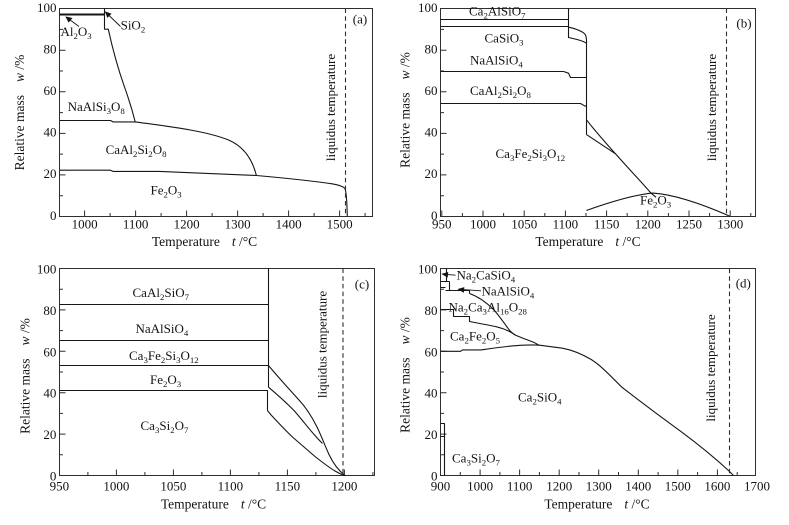 The image size is (789, 525). I want to click on svg-text: SiO2, so click(133, 26).